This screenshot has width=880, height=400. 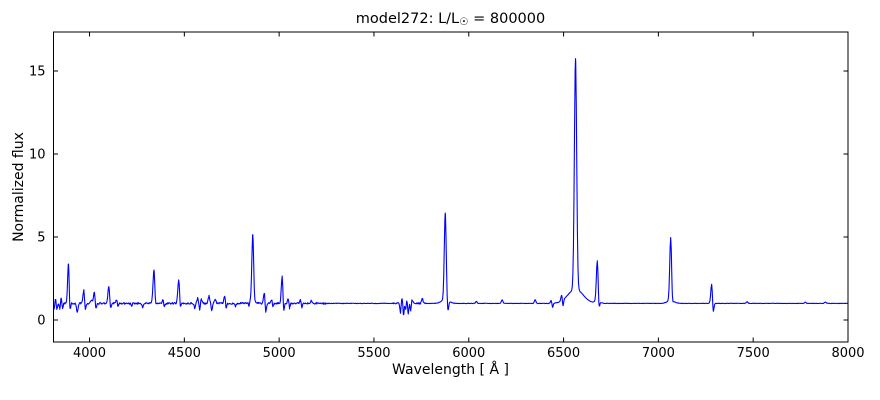 What do you see at coordinates (89, 353) in the screenshot?
I see `x-tick-label: 4000` at bounding box center [89, 353].